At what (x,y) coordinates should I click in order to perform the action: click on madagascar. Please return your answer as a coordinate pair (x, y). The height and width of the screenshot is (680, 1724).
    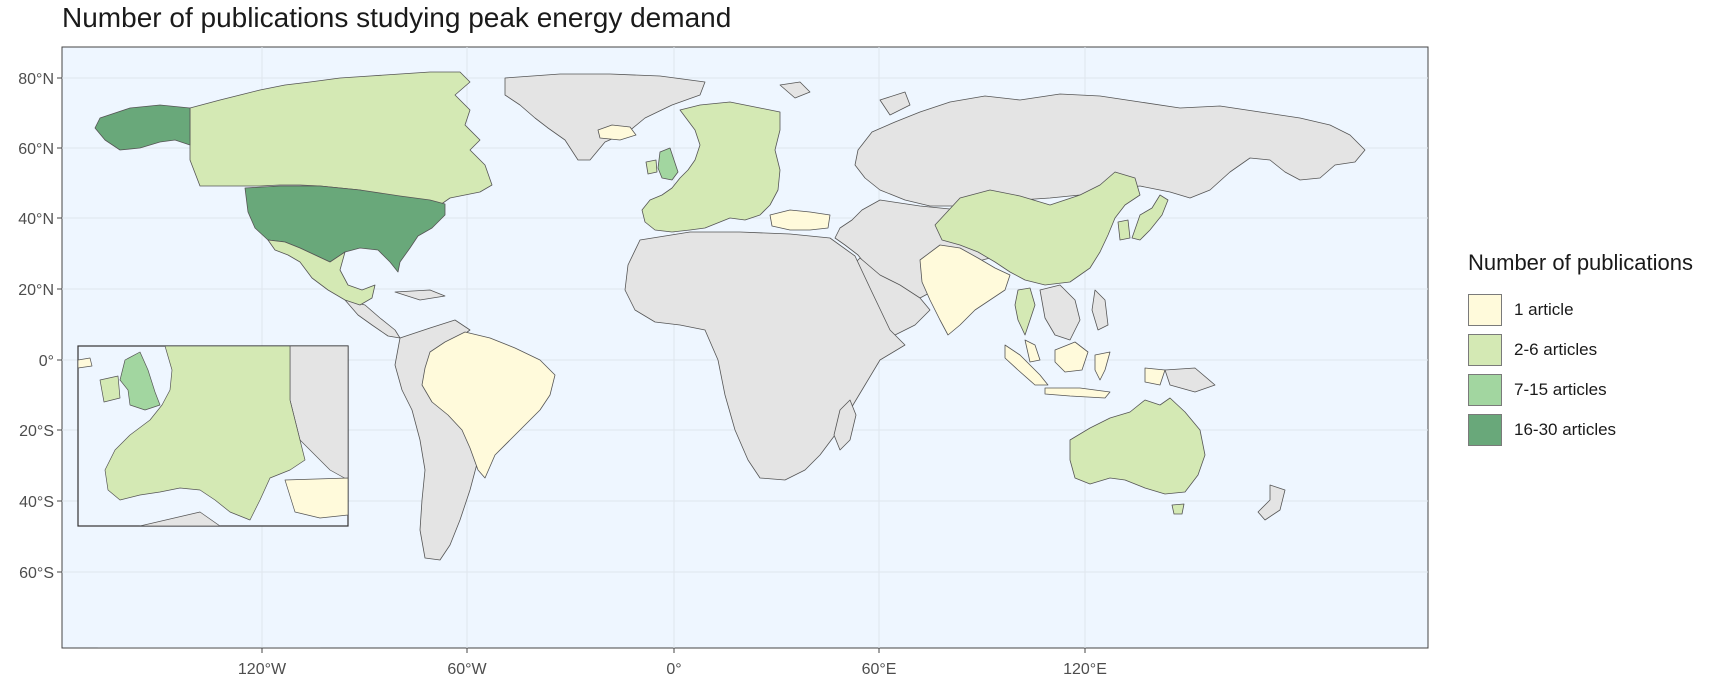
    Looking at the image, I should click on (845, 425).